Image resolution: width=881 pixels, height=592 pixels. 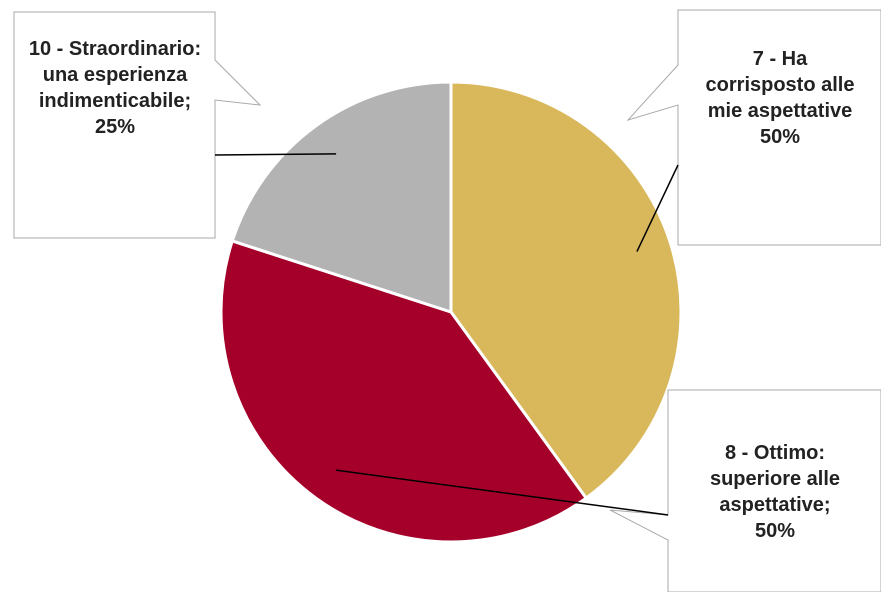 What do you see at coordinates (780, 85) in the screenshot?
I see `category-label: 7 - Ha corrisposto alle mie aspettative` at bounding box center [780, 85].